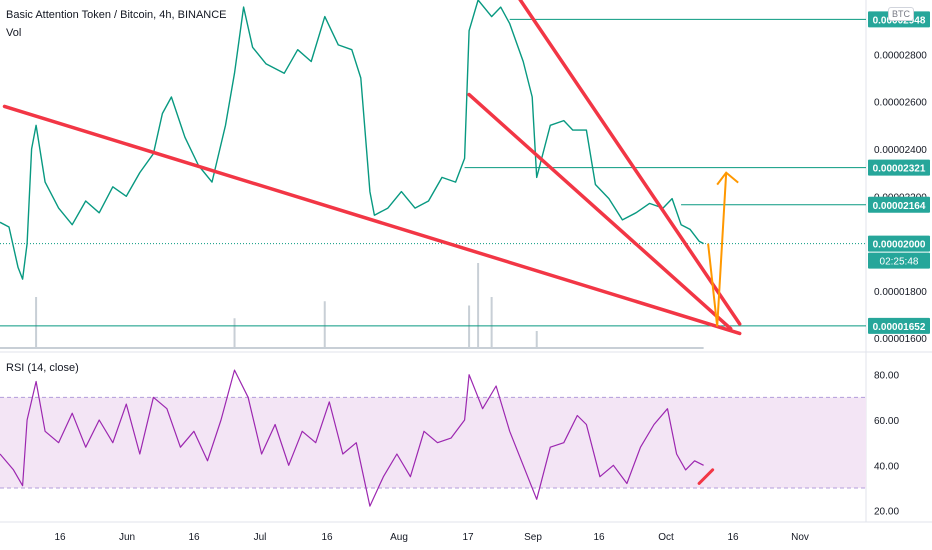  Describe the element at coordinates (431, 537) in the screenshot. I see `time-axis-ticks: 16 Jun 16 Jul 16 Aug 17 Sep 16 Oct 16 Nov` at that location.